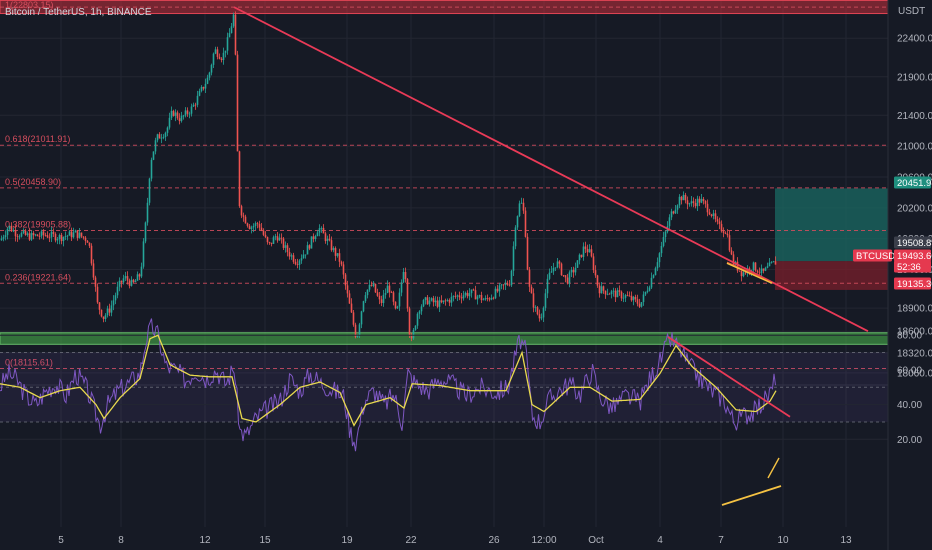  I want to click on fib-label: 0.5(20458.90), so click(33, 182).